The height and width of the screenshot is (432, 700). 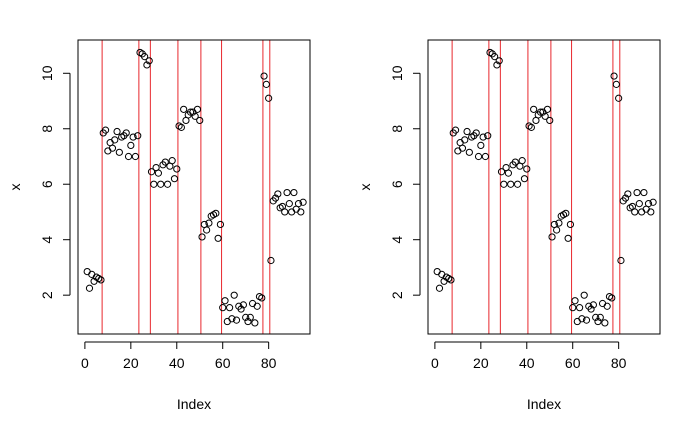 What do you see at coordinates (544, 404) in the screenshot?
I see `x-axis-title: Index` at bounding box center [544, 404].